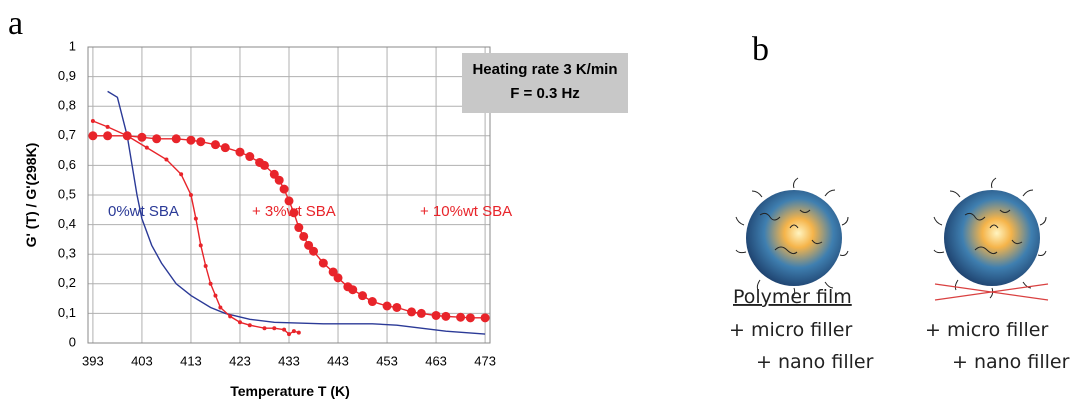 This screenshot has height=403, width=1085. What do you see at coordinates (93, 360) in the screenshot?
I see `x-tick-label: 393` at bounding box center [93, 360].